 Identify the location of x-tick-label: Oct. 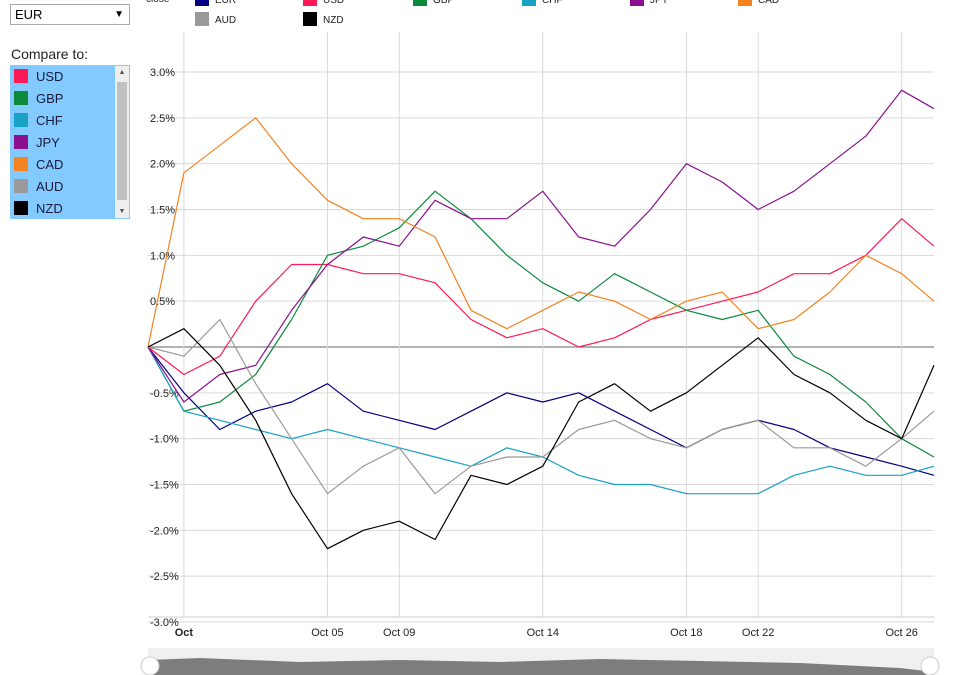
(184, 633).